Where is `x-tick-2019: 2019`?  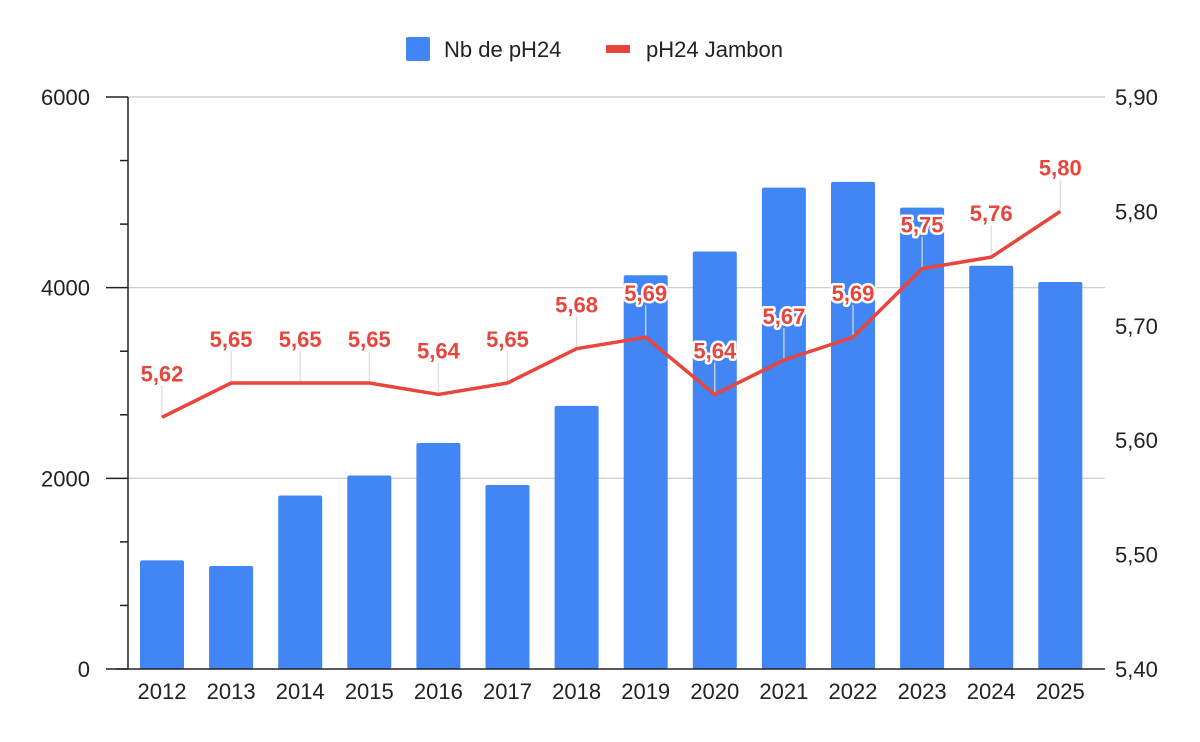
x-tick-2019: 2019 is located at coordinates (645, 691).